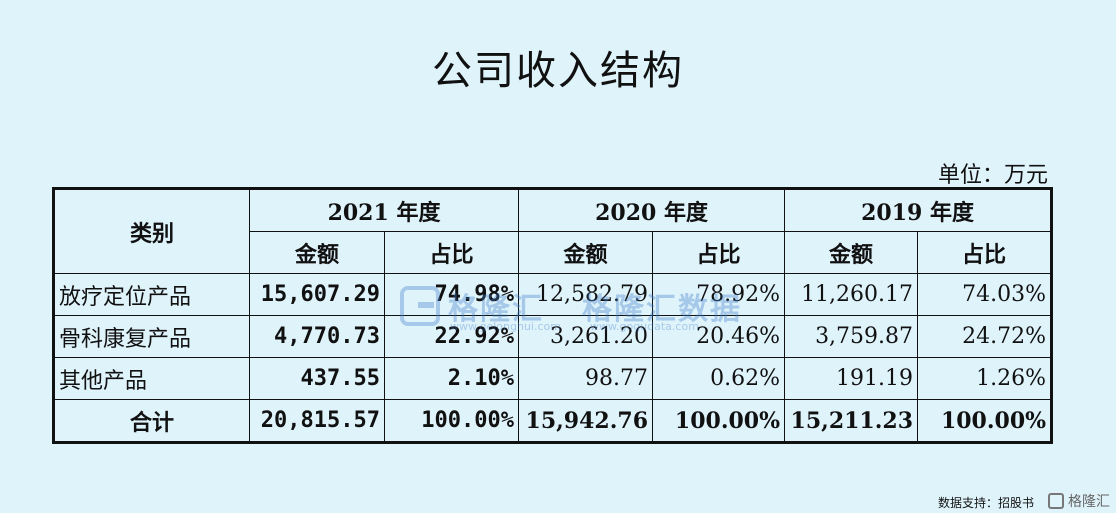 This screenshot has height=513, width=1116. Describe the element at coordinates (992, 175) in the screenshot. I see `unit-label: 单位：万元` at that location.